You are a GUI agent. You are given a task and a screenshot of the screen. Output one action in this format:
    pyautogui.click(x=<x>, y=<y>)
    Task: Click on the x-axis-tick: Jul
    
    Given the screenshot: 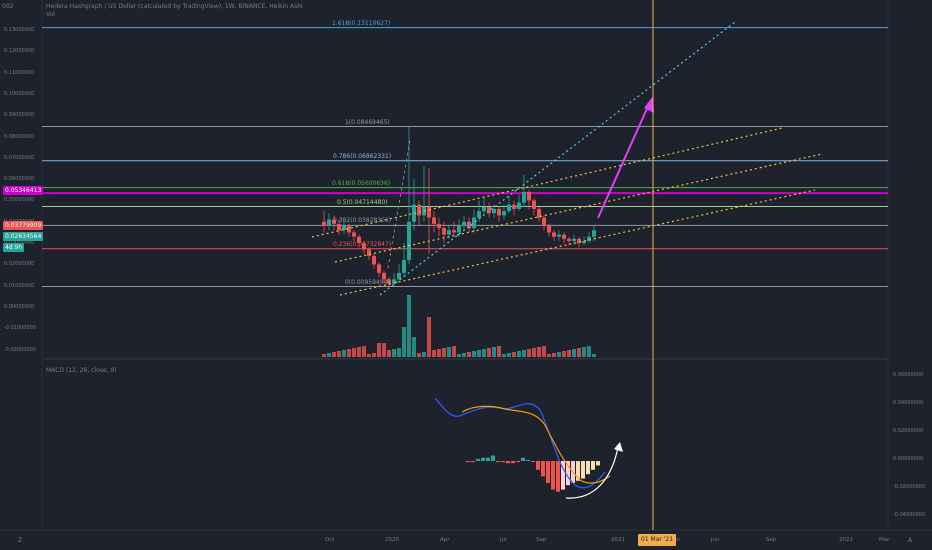 What is the action you would take?
    pyautogui.click(x=503, y=540)
    